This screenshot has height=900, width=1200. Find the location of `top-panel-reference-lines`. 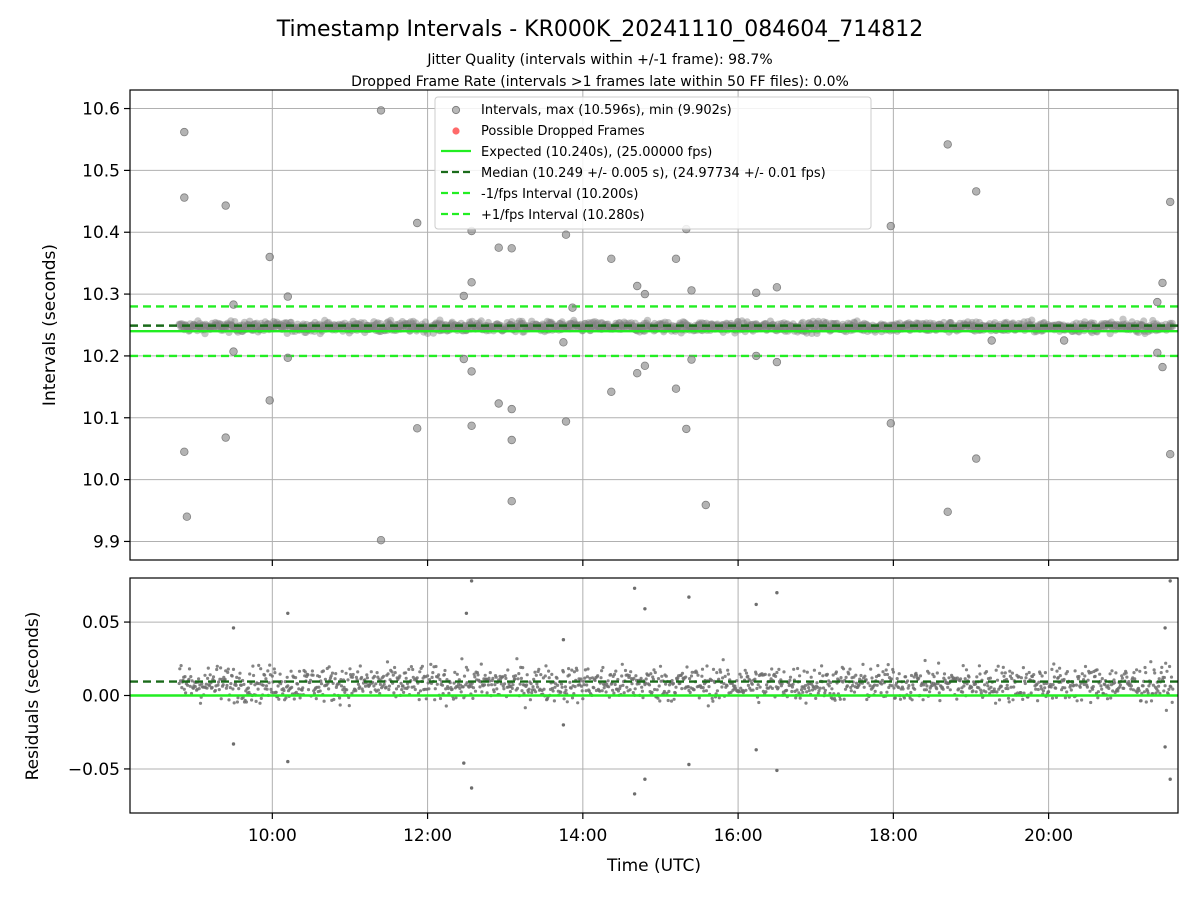

top-panel-reference-lines is located at coordinates (654, 331).